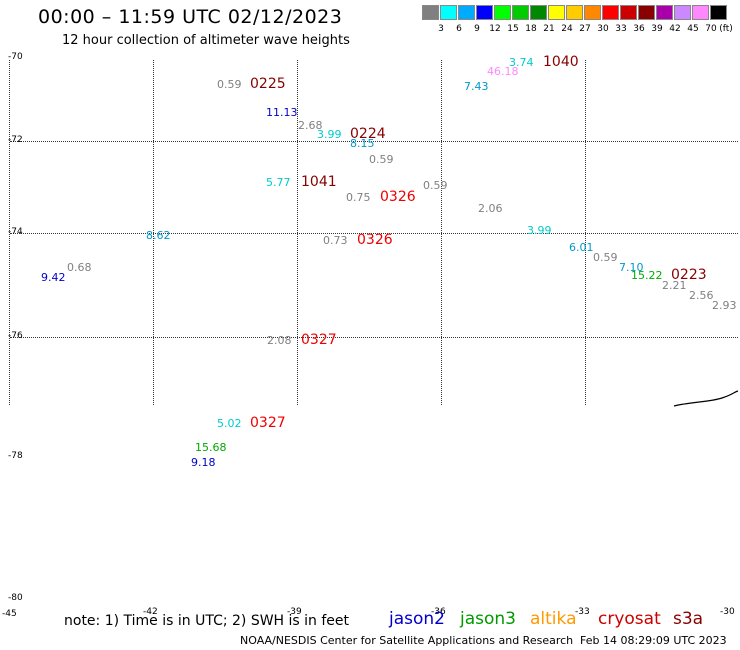 The height and width of the screenshot is (650, 740). What do you see at coordinates (459, 29) in the screenshot?
I see `legend-bin-label: 6` at bounding box center [459, 29].